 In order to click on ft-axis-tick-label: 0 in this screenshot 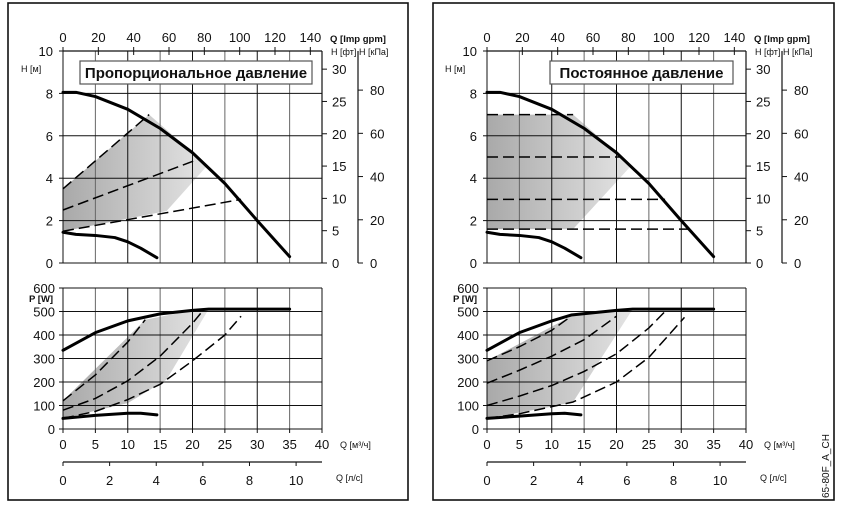, I will do `click(335, 263)`.